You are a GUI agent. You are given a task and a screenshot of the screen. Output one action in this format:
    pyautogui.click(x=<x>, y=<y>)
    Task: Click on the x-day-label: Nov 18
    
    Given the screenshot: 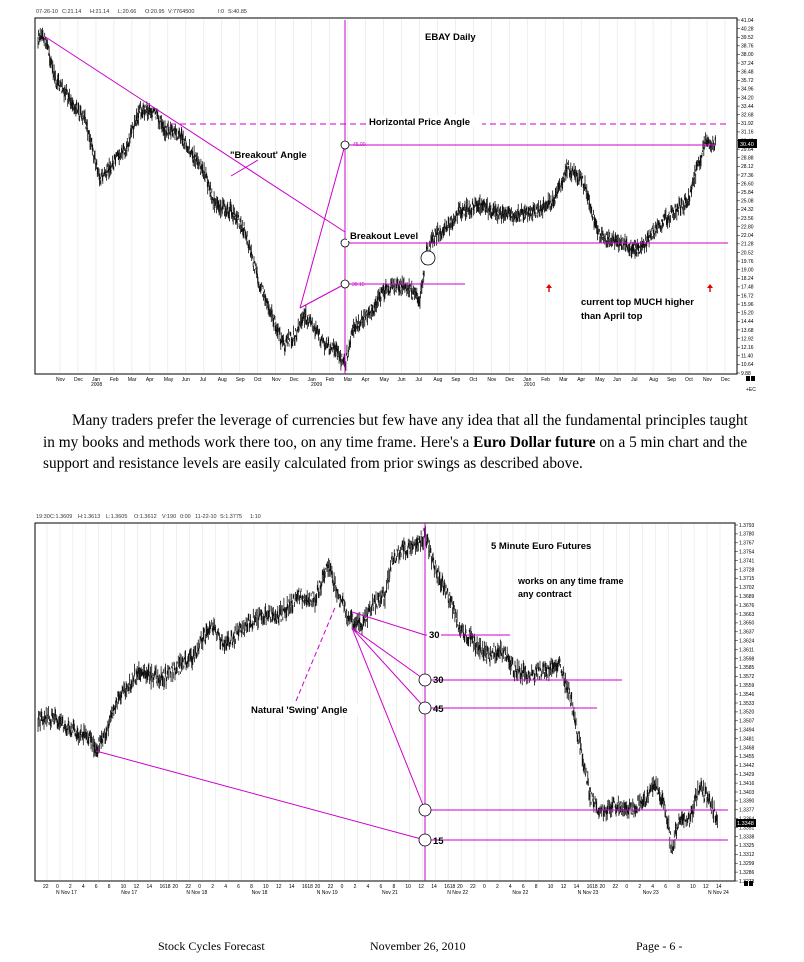 What is the action you would take?
    pyautogui.click(x=260, y=893)
    